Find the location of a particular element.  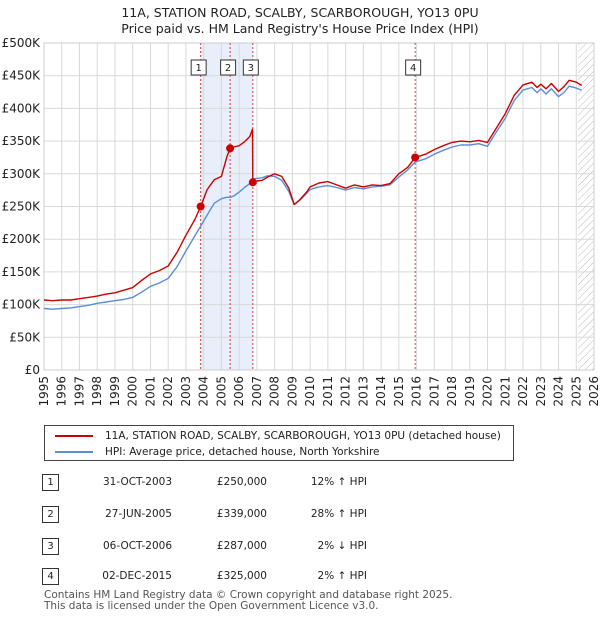

y-tick-label: £300K is located at coordinates (22, 174).